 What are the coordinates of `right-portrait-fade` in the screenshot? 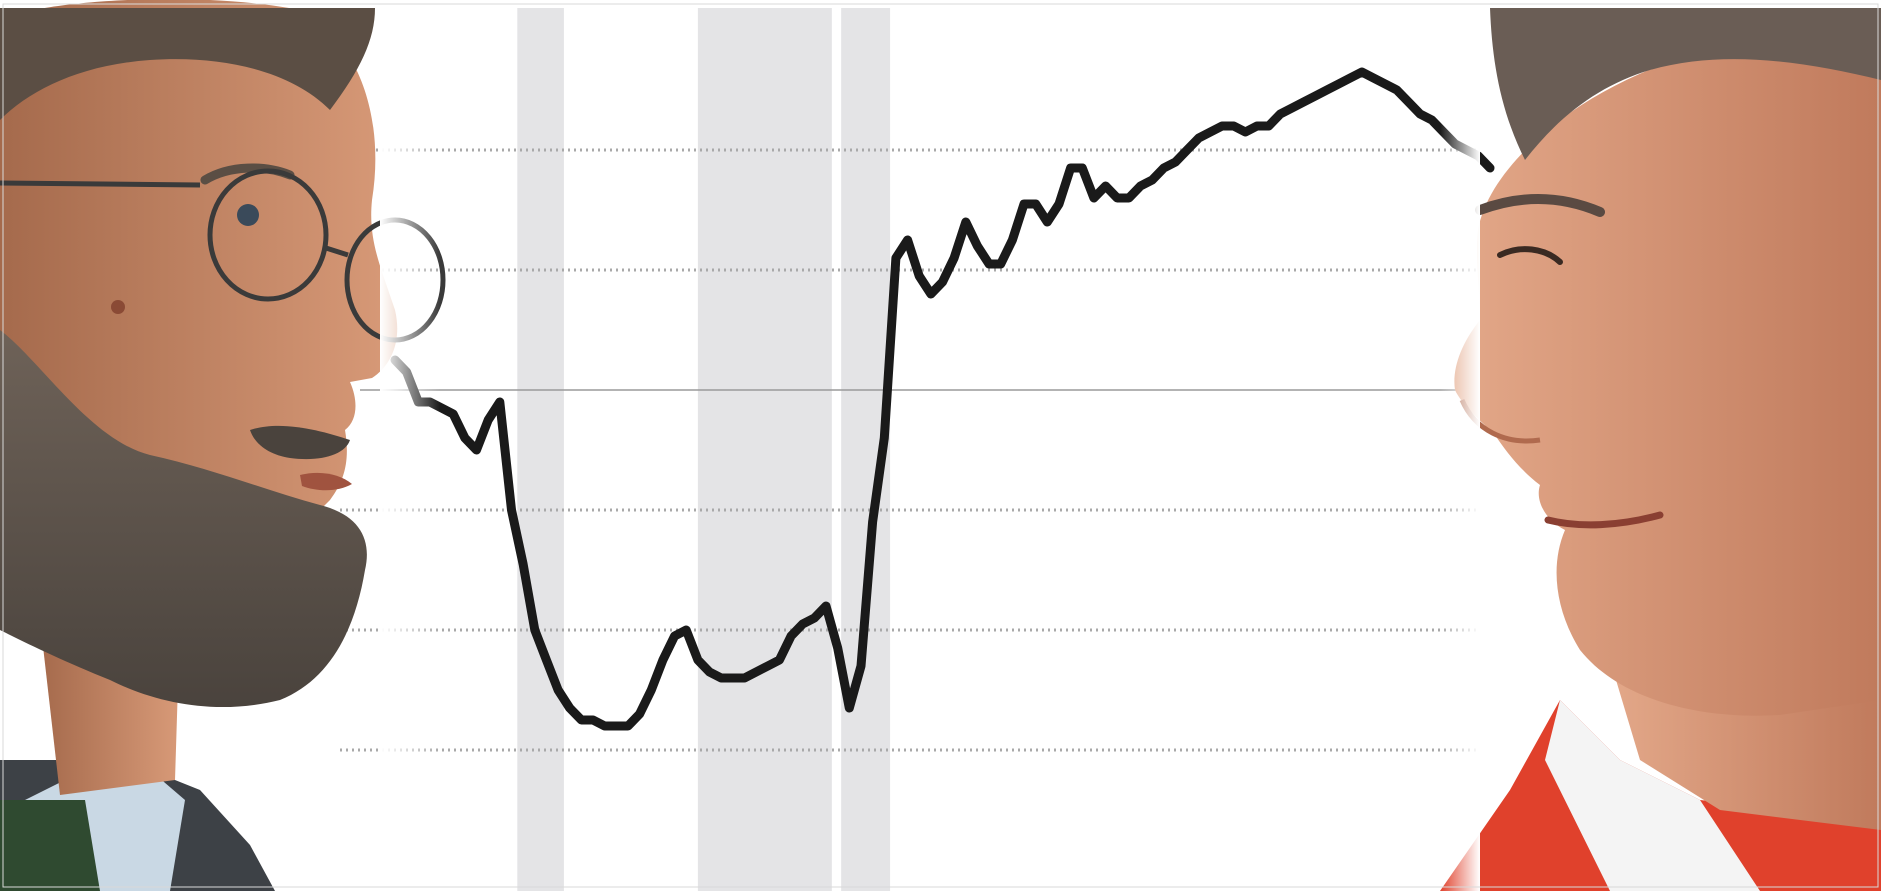 It's located at (1460, 445).